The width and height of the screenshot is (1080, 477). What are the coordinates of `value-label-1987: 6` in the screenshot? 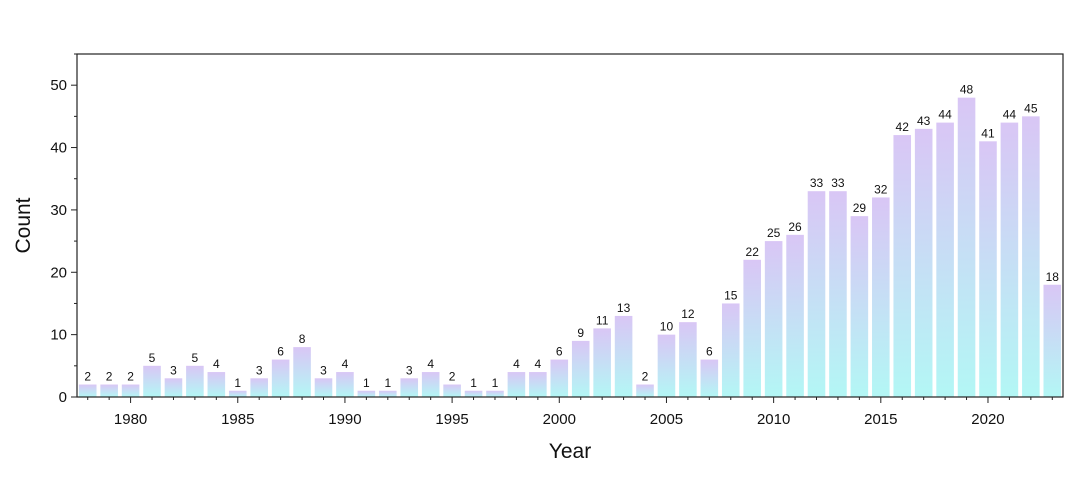 It's located at (280, 352).